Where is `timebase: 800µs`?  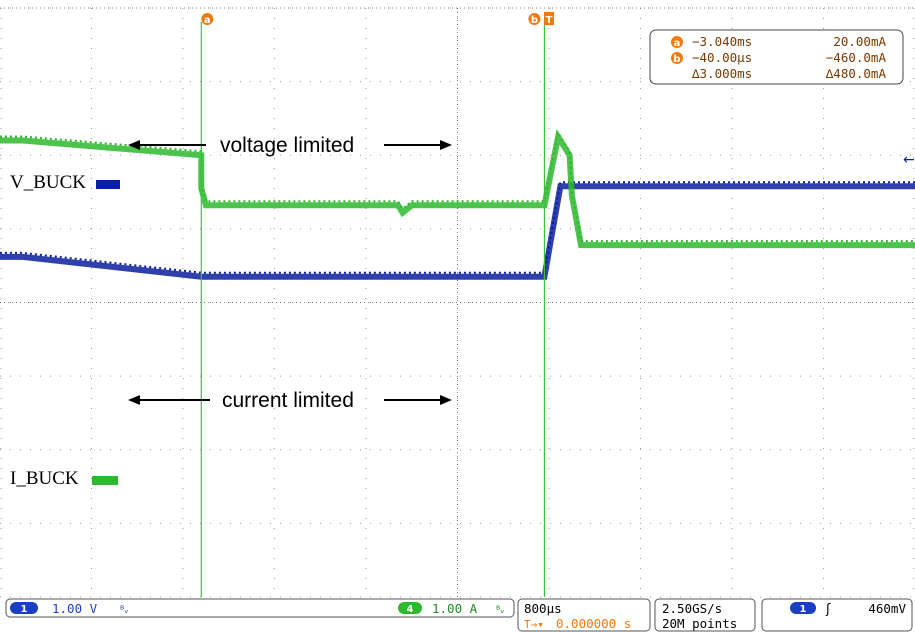 timebase: 800µs is located at coordinates (543, 608).